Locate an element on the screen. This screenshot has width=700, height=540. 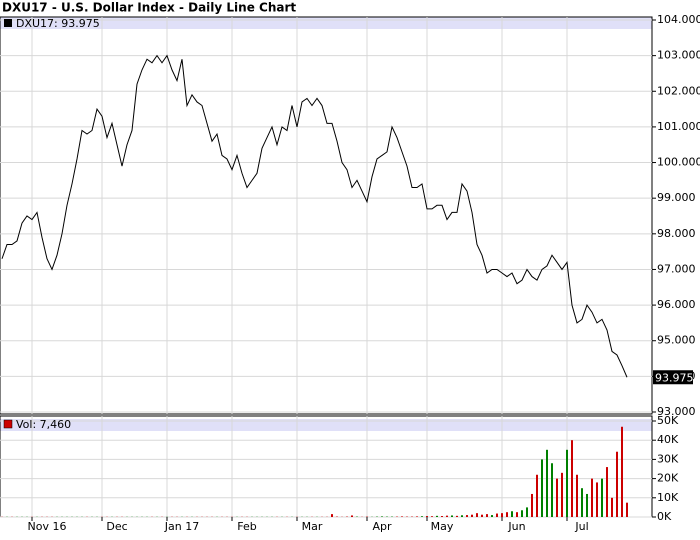
y-tick-label: 99.000 is located at coordinates (676, 197).